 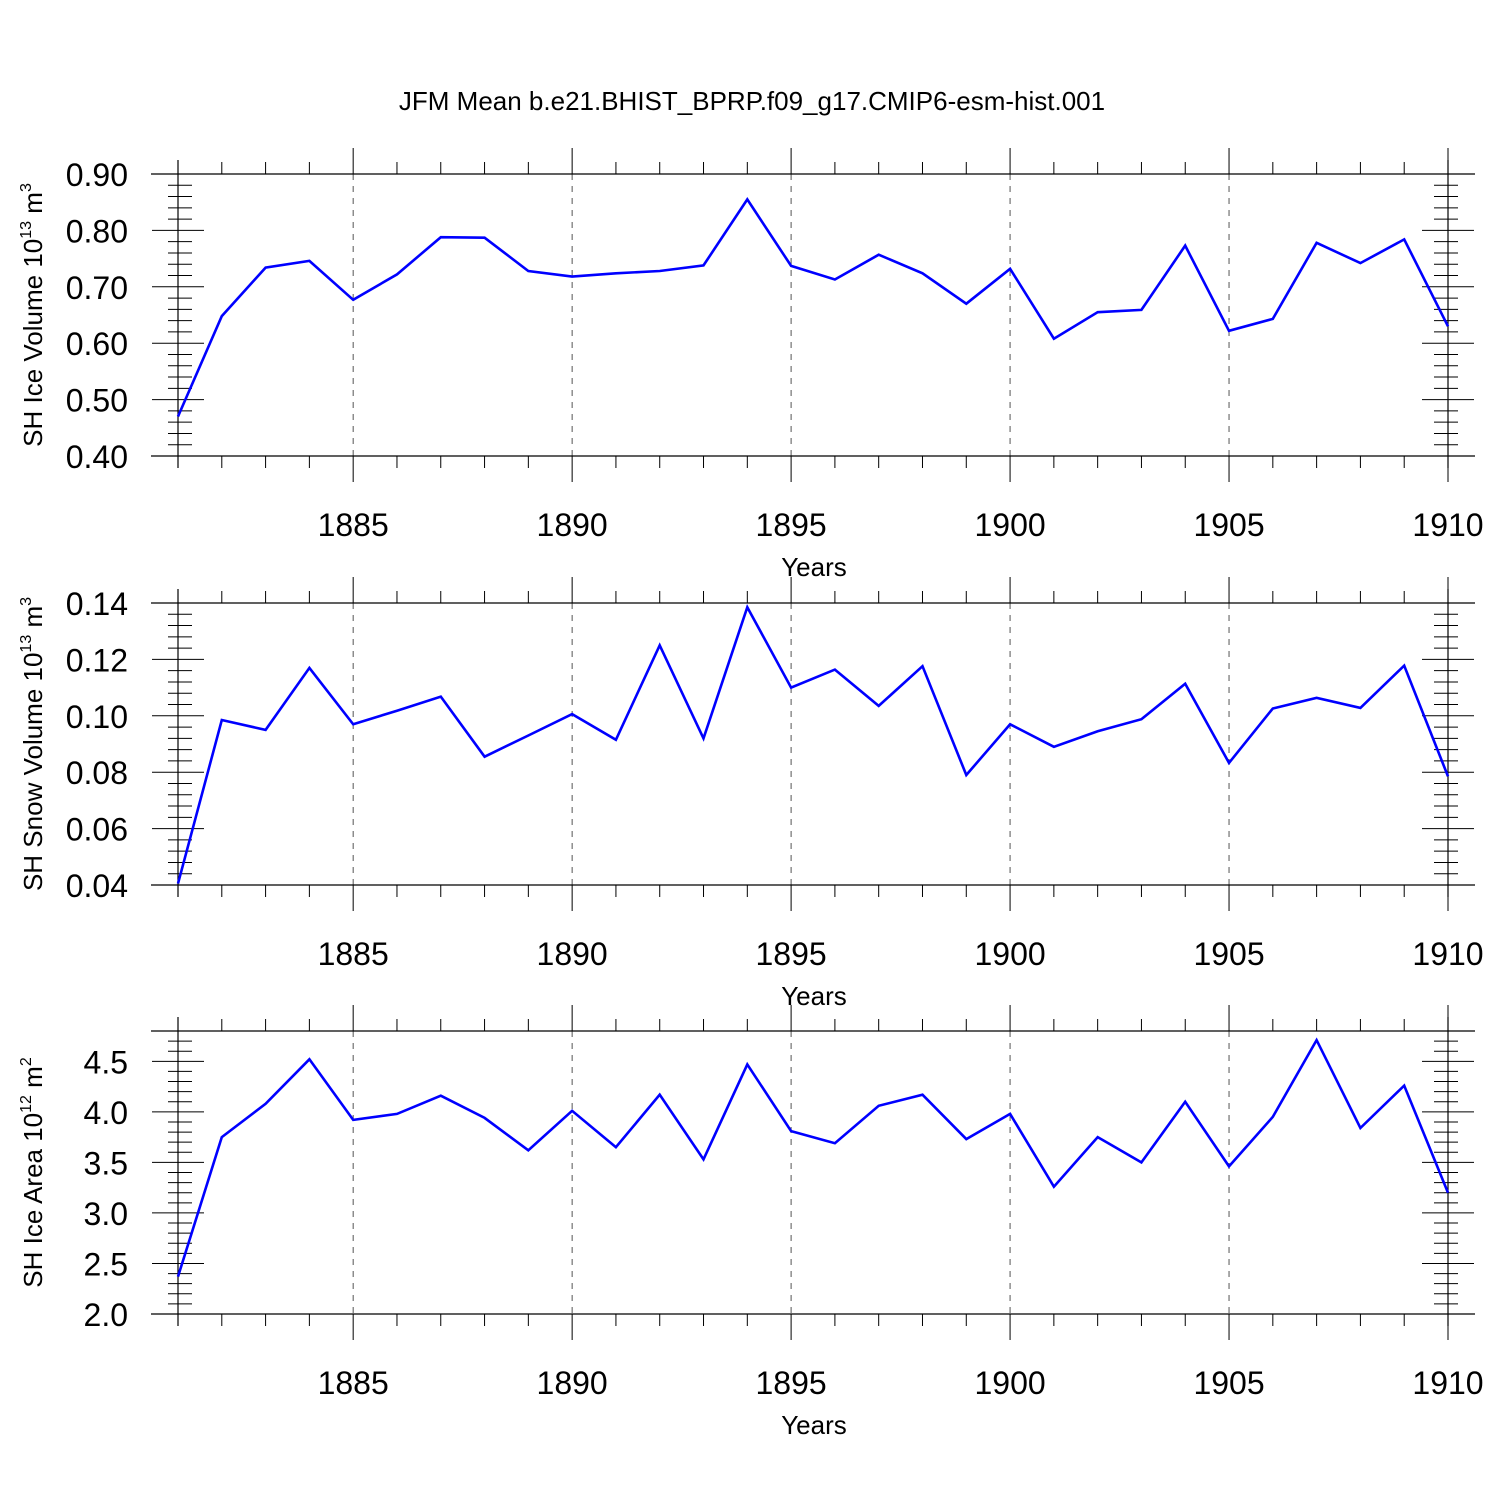 I want to click on y-axis-label-part: SH Ice Volume 10, so click(x=33, y=343).